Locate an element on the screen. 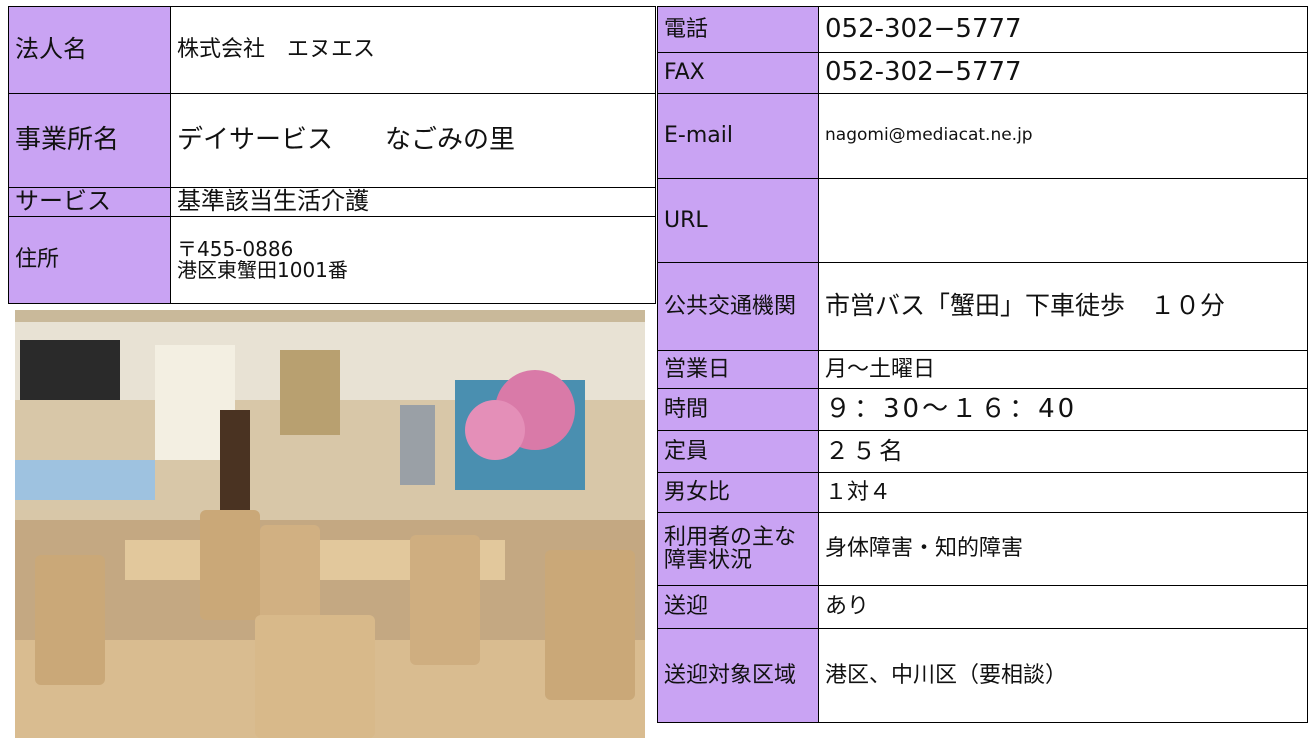 This screenshot has width=1308, height=738. label-cell: URL is located at coordinates (738, 220).